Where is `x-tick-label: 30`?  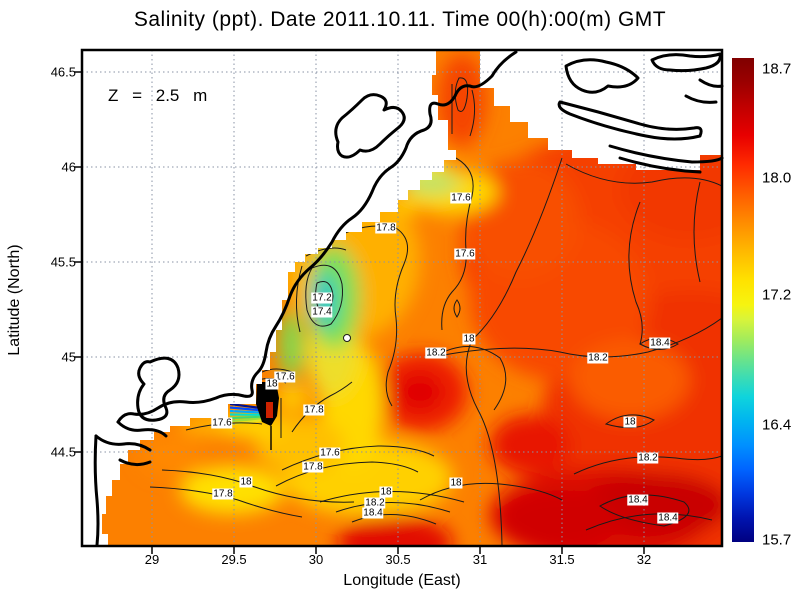 x-tick-label: 30 is located at coordinates (316, 559).